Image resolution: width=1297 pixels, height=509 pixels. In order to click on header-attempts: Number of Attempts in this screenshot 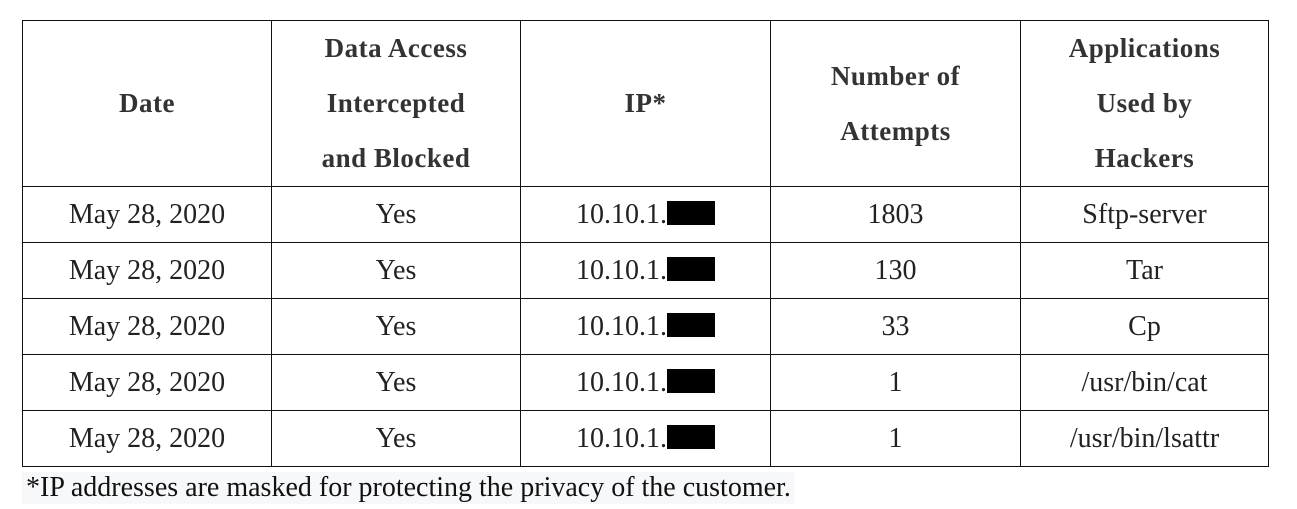, I will do `click(895, 103)`.